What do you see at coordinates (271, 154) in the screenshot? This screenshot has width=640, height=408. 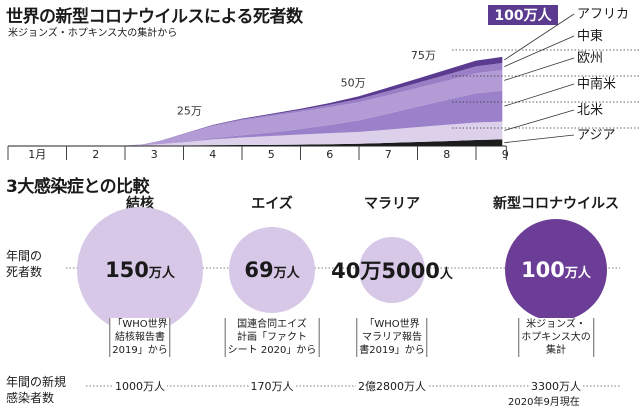 I see `x-tick-label: 5` at bounding box center [271, 154].